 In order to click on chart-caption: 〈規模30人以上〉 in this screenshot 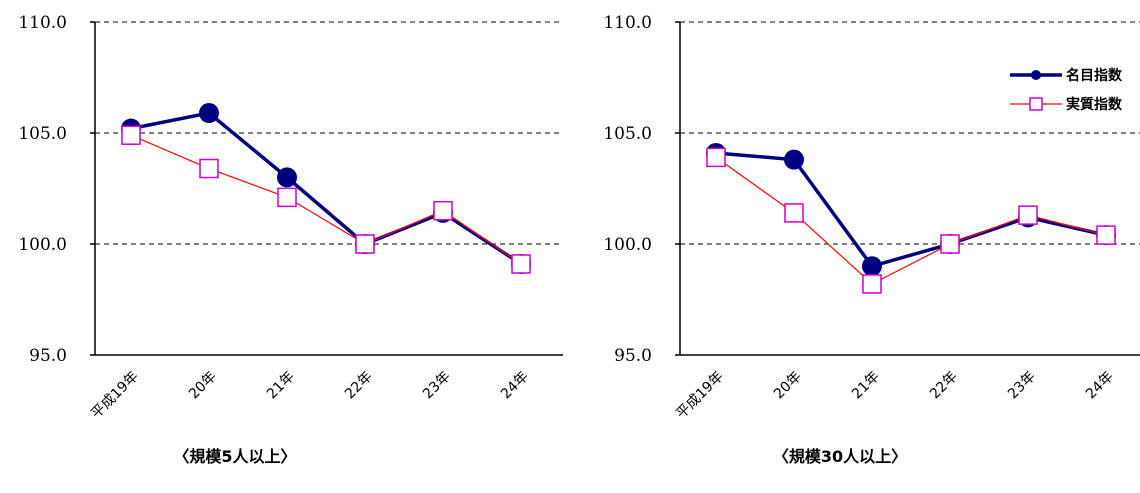, I will do `click(840, 456)`.